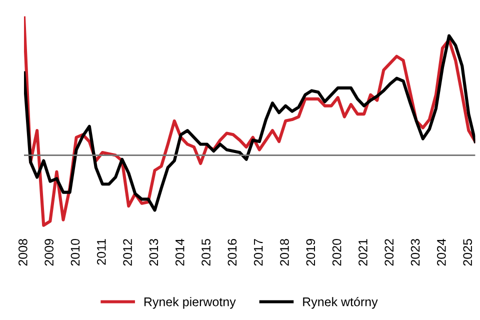 The height and width of the screenshot is (320, 480). I want to click on x-tick-label: 2012, so click(127, 252).